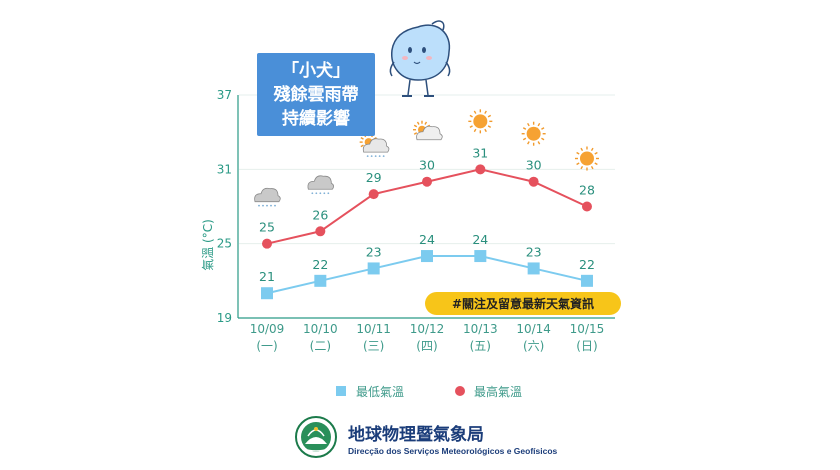 This screenshot has height=470, width=840. I want to click on y-tick-label: 37, so click(224, 95).